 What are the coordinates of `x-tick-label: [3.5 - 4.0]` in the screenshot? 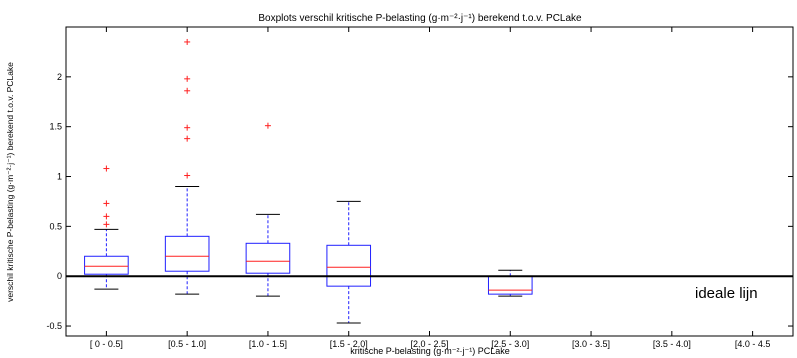 It's located at (672, 344).